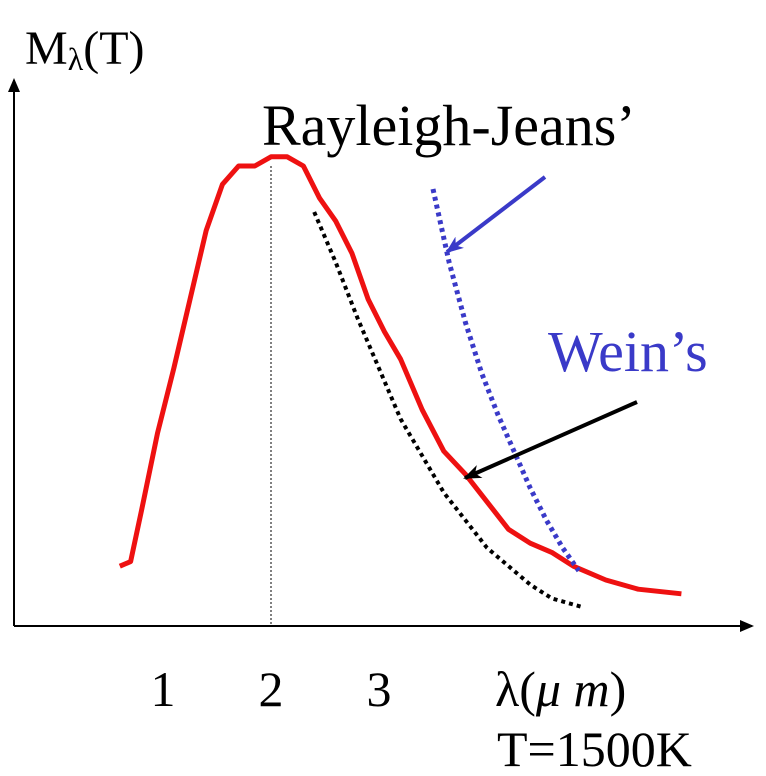 The width and height of the screenshot is (766, 776). Describe the element at coordinates (505, 380) in the screenshot. I see `series-line-rayleigh-jeans` at that location.